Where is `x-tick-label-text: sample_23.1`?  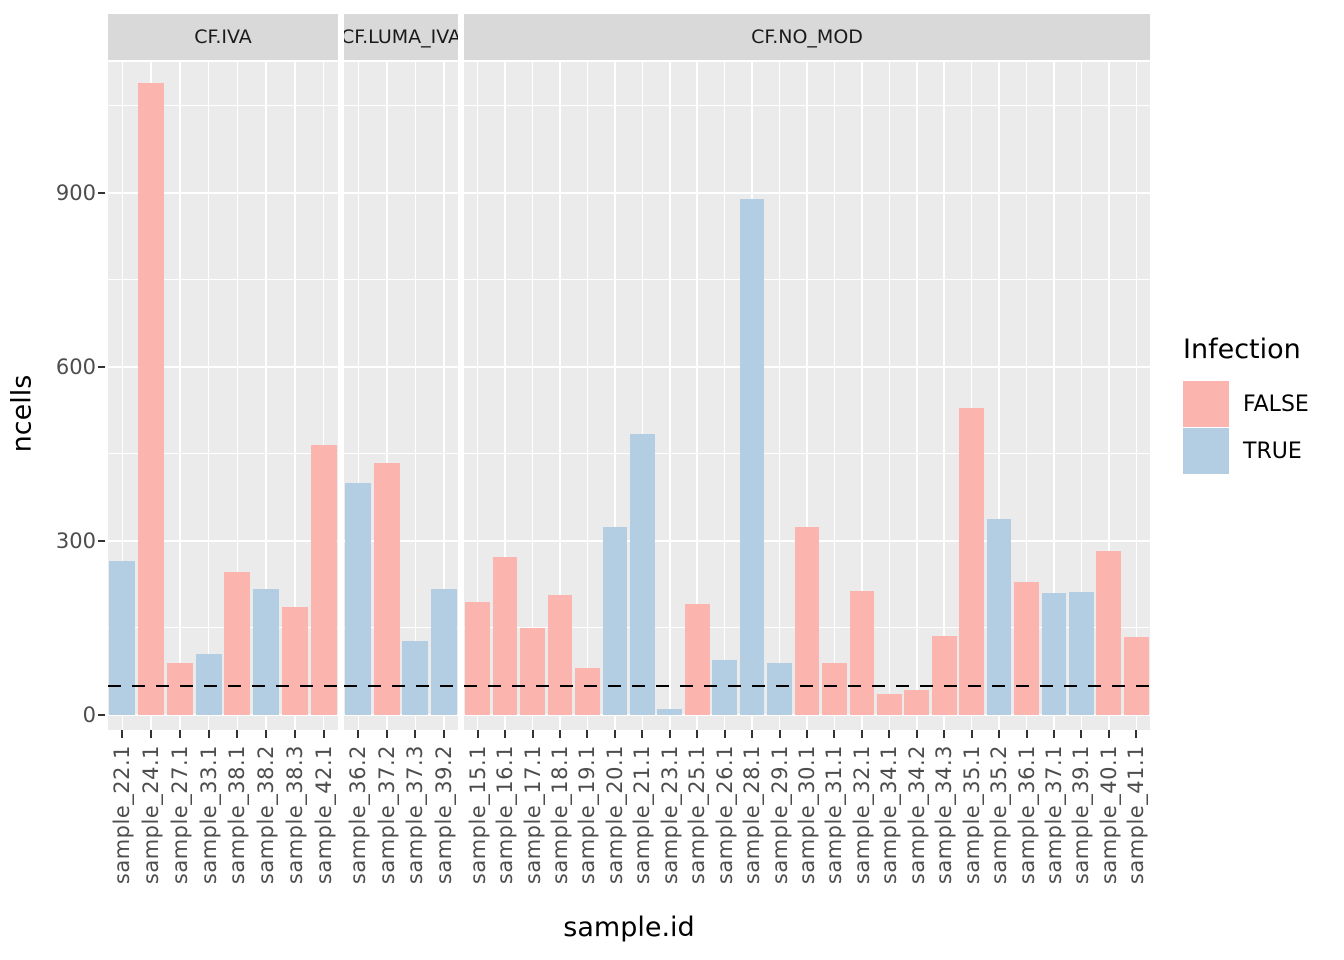 x-tick-label-text: sample_23.1 is located at coordinates (669, 815).